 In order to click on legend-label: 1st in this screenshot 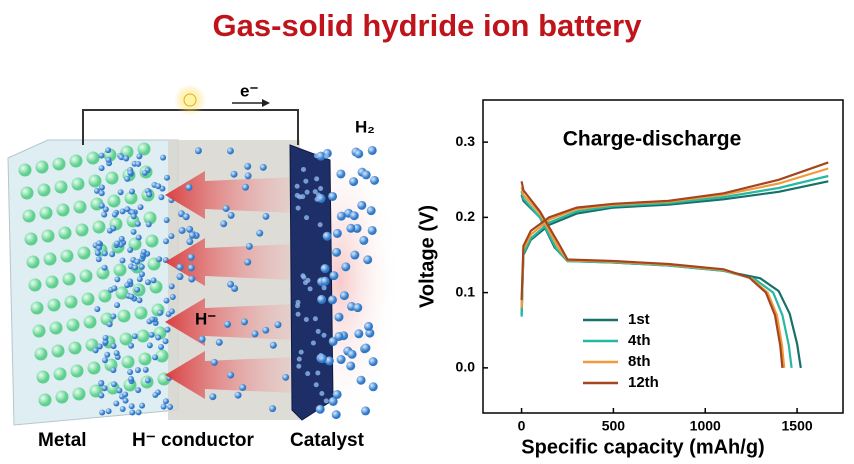, I will do `click(639, 319)`.